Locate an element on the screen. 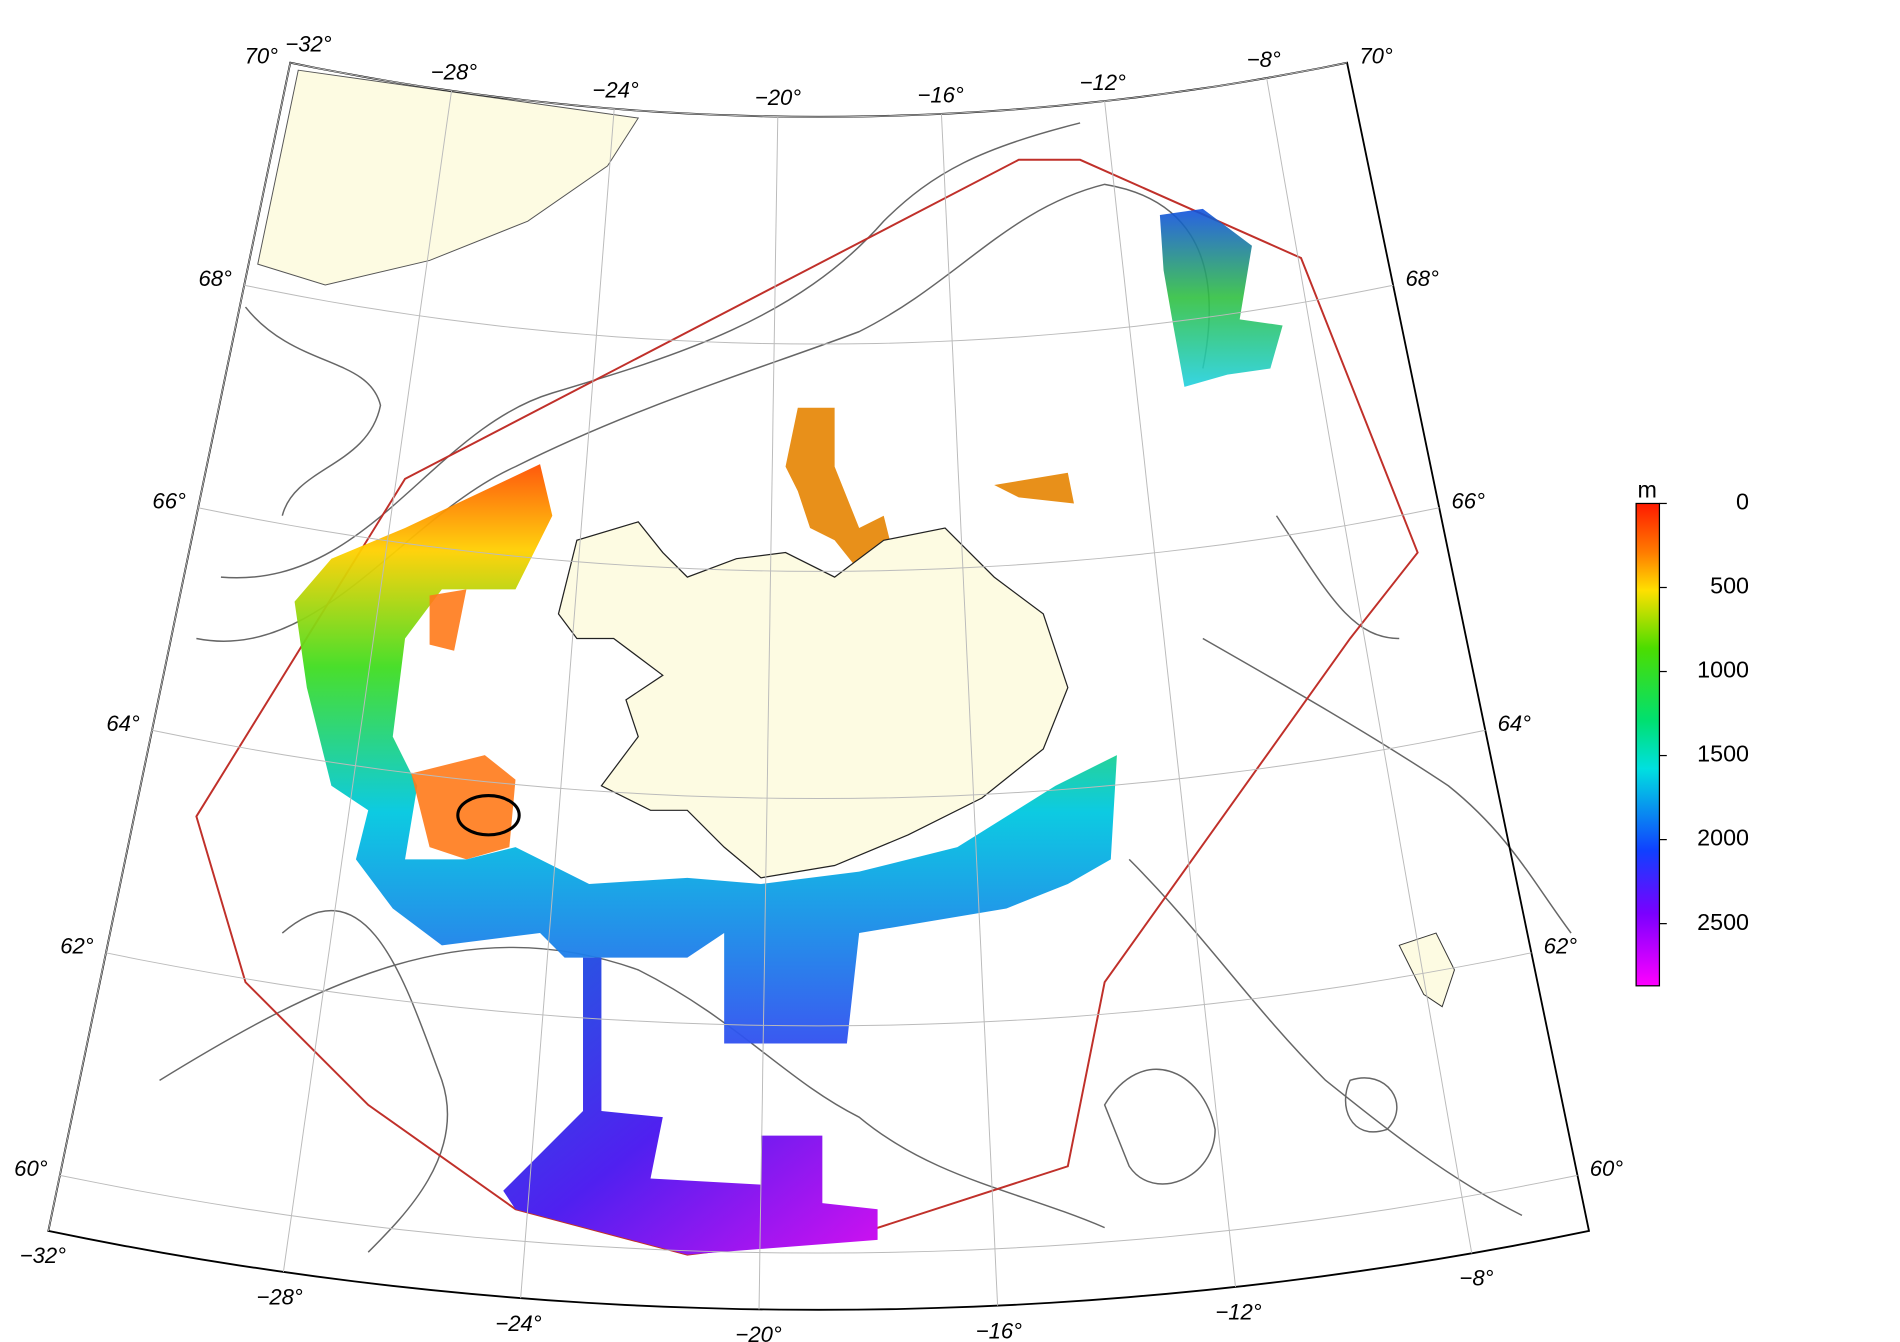 The image size is (1900, 1342). lon-label-bottom: −12° is located at coordinates (1238, 1312).